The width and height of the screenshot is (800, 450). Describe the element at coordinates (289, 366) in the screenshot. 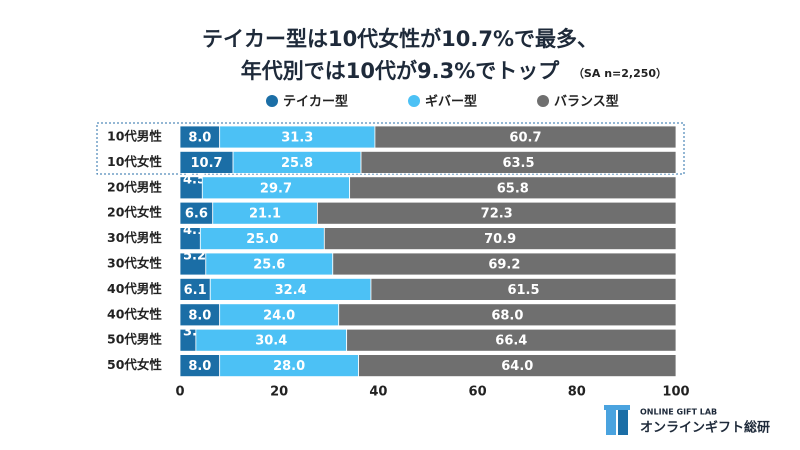

I see `data-label: 28.0` at that location.